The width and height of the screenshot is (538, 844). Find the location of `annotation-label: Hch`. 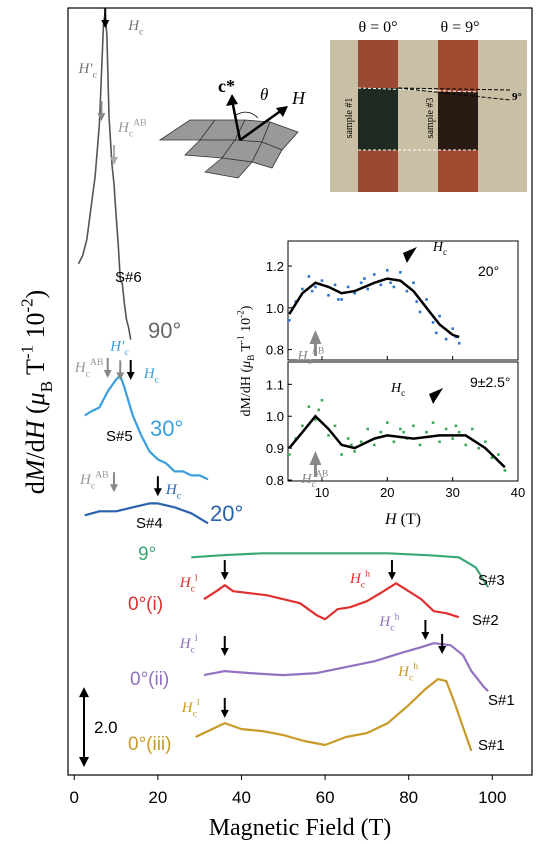

annotation-label: Hch is located at coordinates (359, 579).